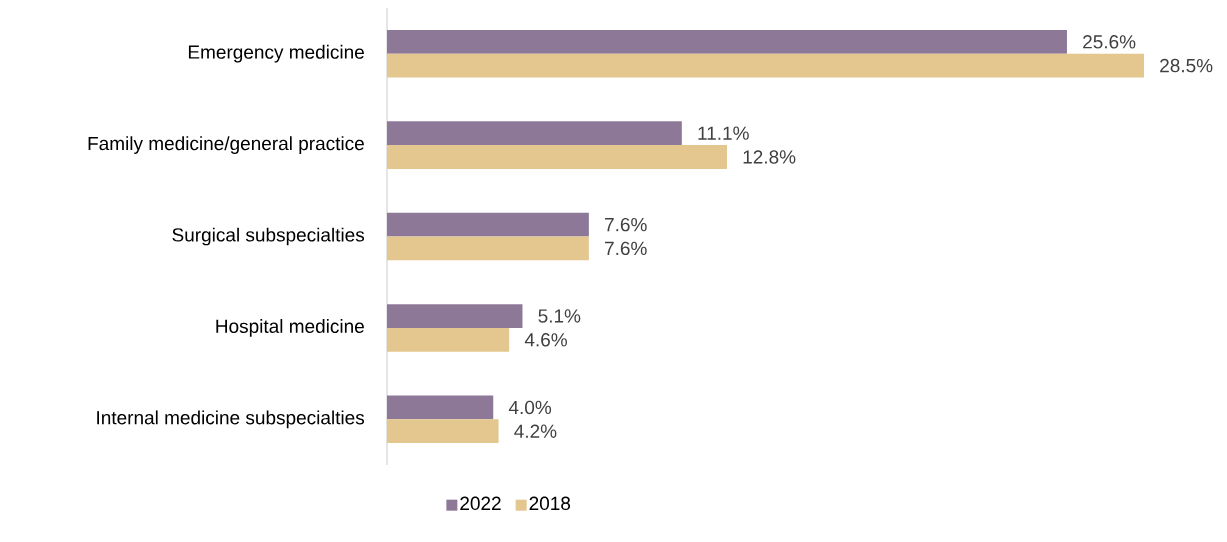 This screenshot has height=542, width=1227. Describe the element at coordinates (723, 133) in the screenshot. I see `data-label: 11.1%` at that location.